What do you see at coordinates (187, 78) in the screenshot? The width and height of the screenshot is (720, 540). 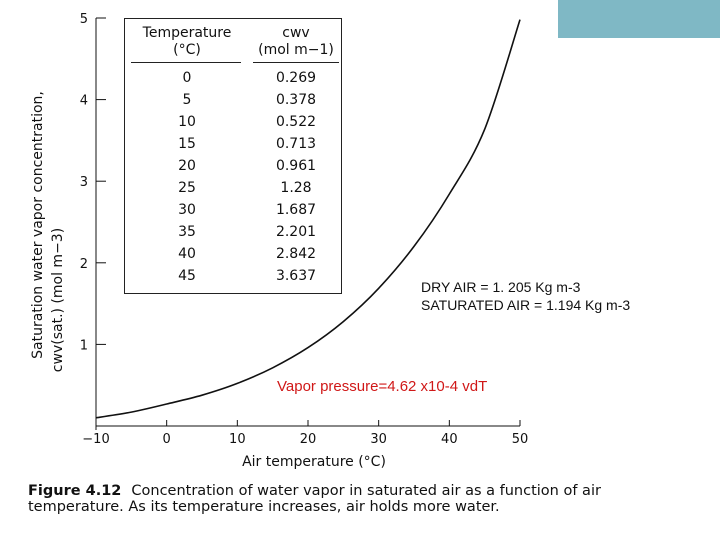 I see `table-cell-temperature: 0` at bounding box center [187, 78].